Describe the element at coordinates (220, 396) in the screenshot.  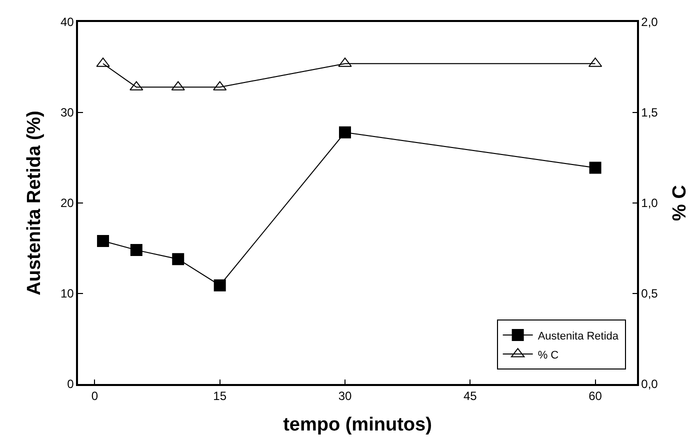
I see `x-tick-label: 15` at that location.